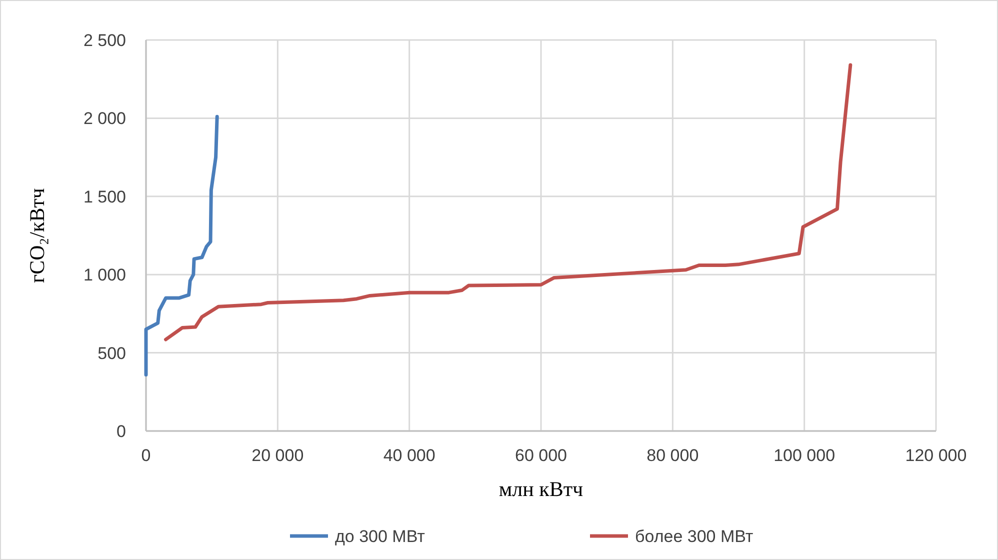 This screenshot has width=998, height=560. What do you see at coordinates (694, 536) in the screenshot?
I see `legend-label: более 300 МВт` at bounding box center [694, 536].